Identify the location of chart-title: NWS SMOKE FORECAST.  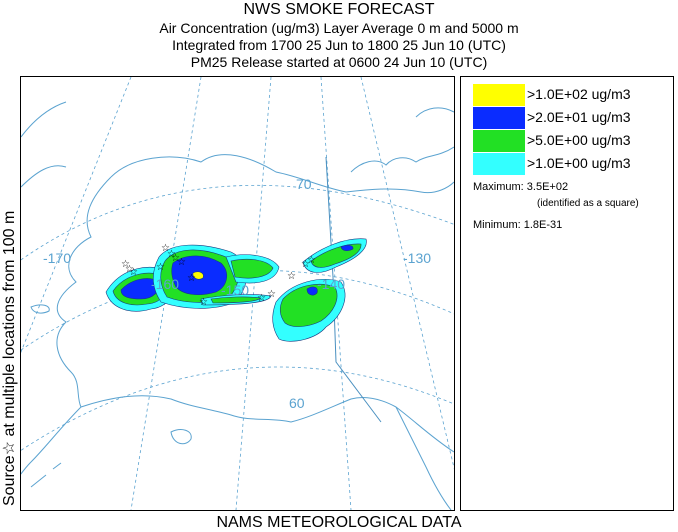
(339, 9).